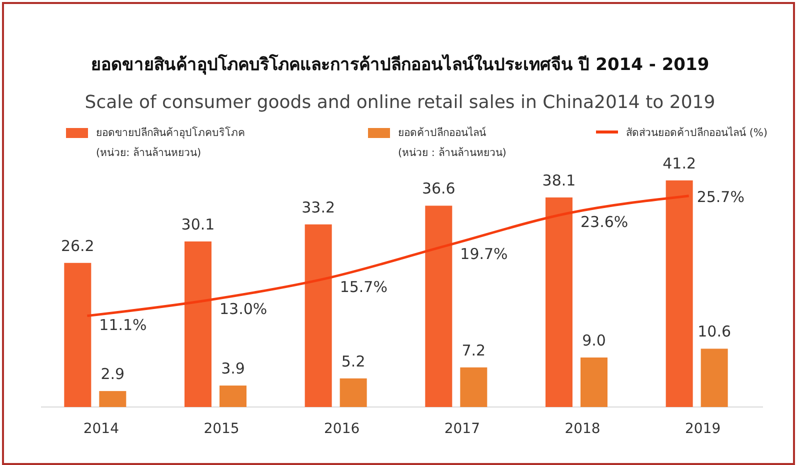 This screenshot has height=465, width=797. I want to click on x-tick-label: 2014, so click(101, 428).